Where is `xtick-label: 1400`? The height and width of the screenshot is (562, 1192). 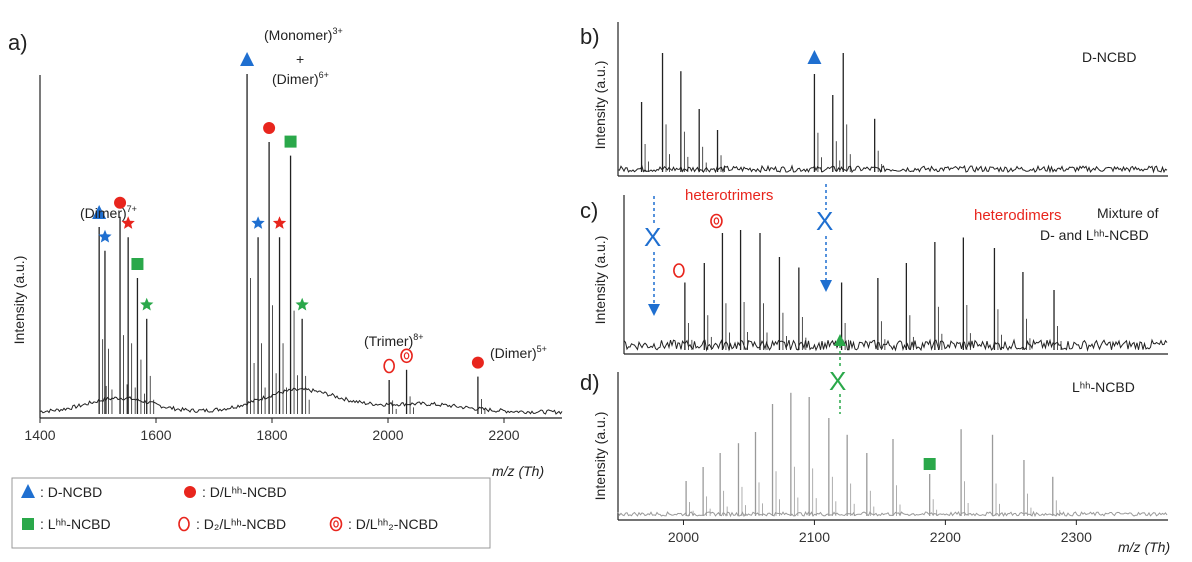 xtick-label: 1400 is located at coordinates (39, 435).